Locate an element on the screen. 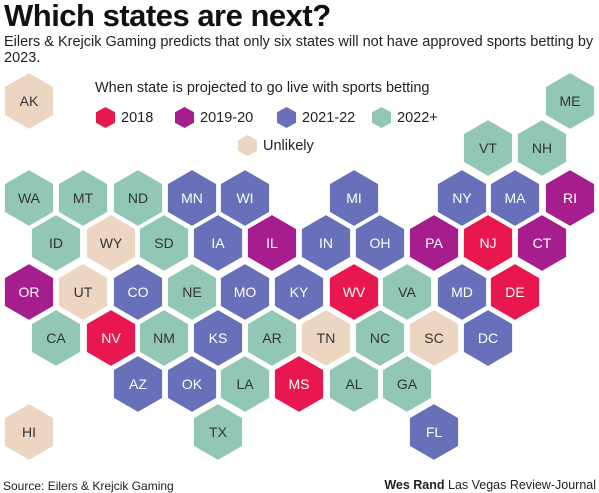 The width and height of the screenshot is (599, 493). legend-item-2021-22: 2021-22 is located at coordinates (316, 117).